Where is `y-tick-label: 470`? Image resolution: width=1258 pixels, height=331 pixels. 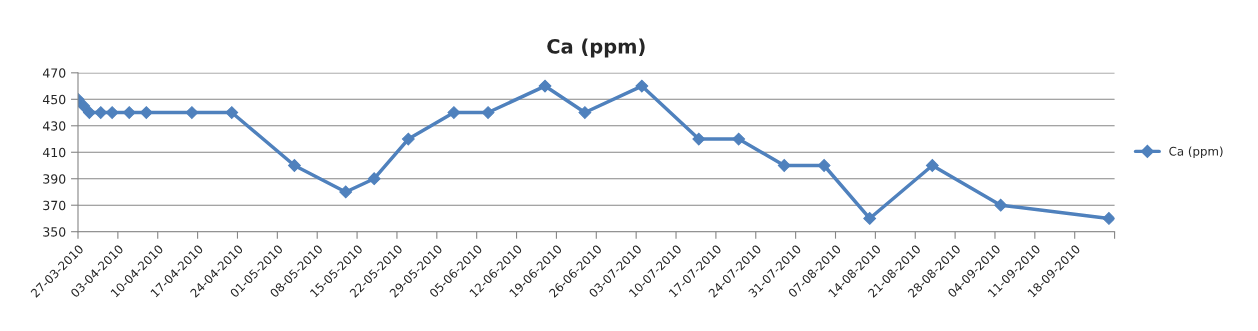 y-tick-label: 470 is located at coordinates (54, 73).